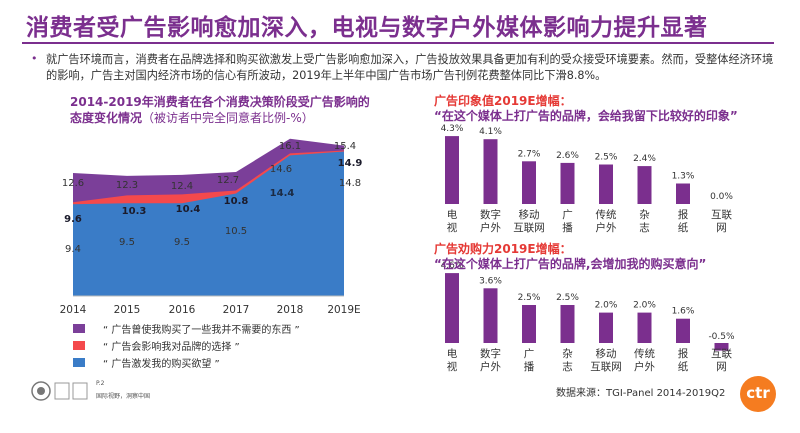 The width and height of the screenshot is (800, 433). Describe the element at coordinates (182, 186) in the screenshot. I see `data-label-purple: 12.4` at that location.